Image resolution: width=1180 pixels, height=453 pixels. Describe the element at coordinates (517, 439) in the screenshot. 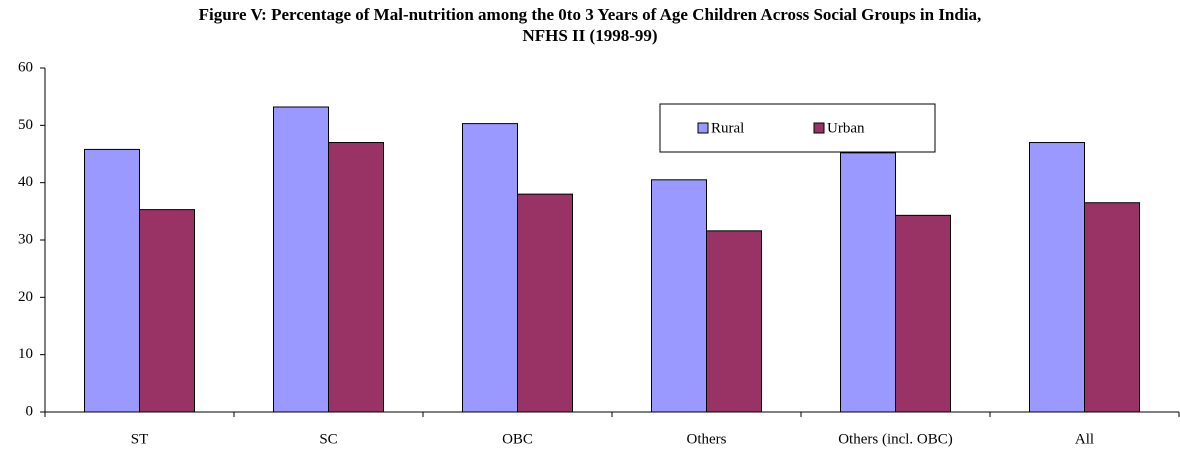

I see `x-tick-label: OBC` at that location.